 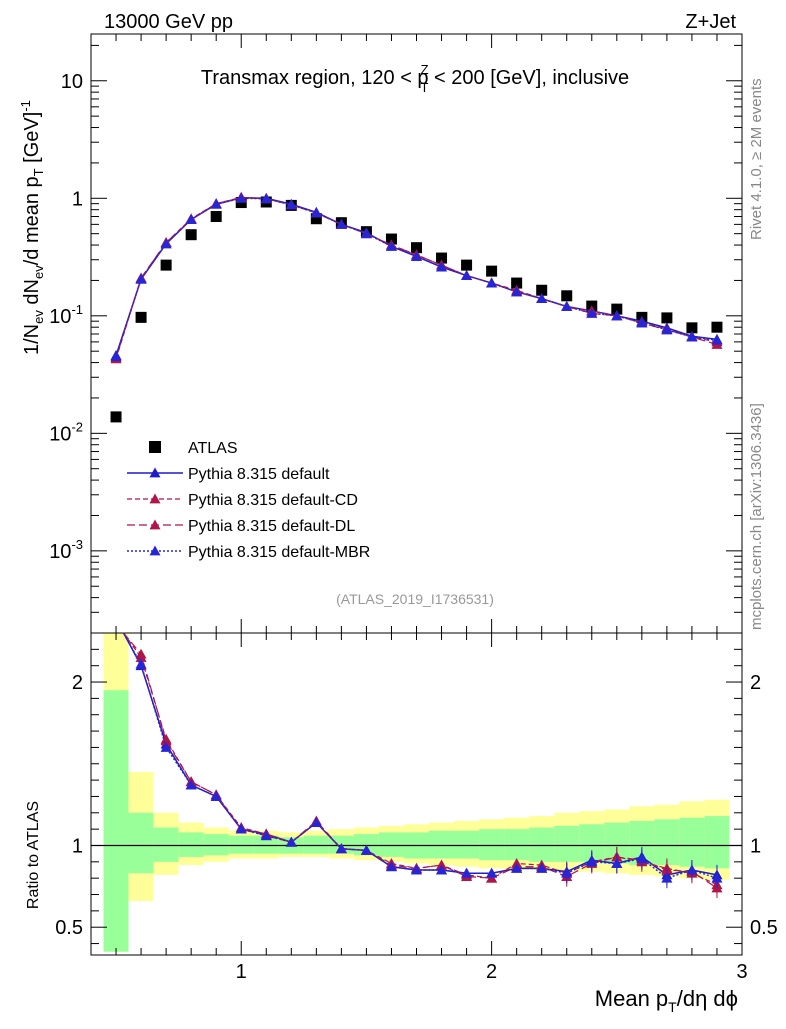 I want to click on y-tick-label: 10⁻², so click(x=66, y=432).